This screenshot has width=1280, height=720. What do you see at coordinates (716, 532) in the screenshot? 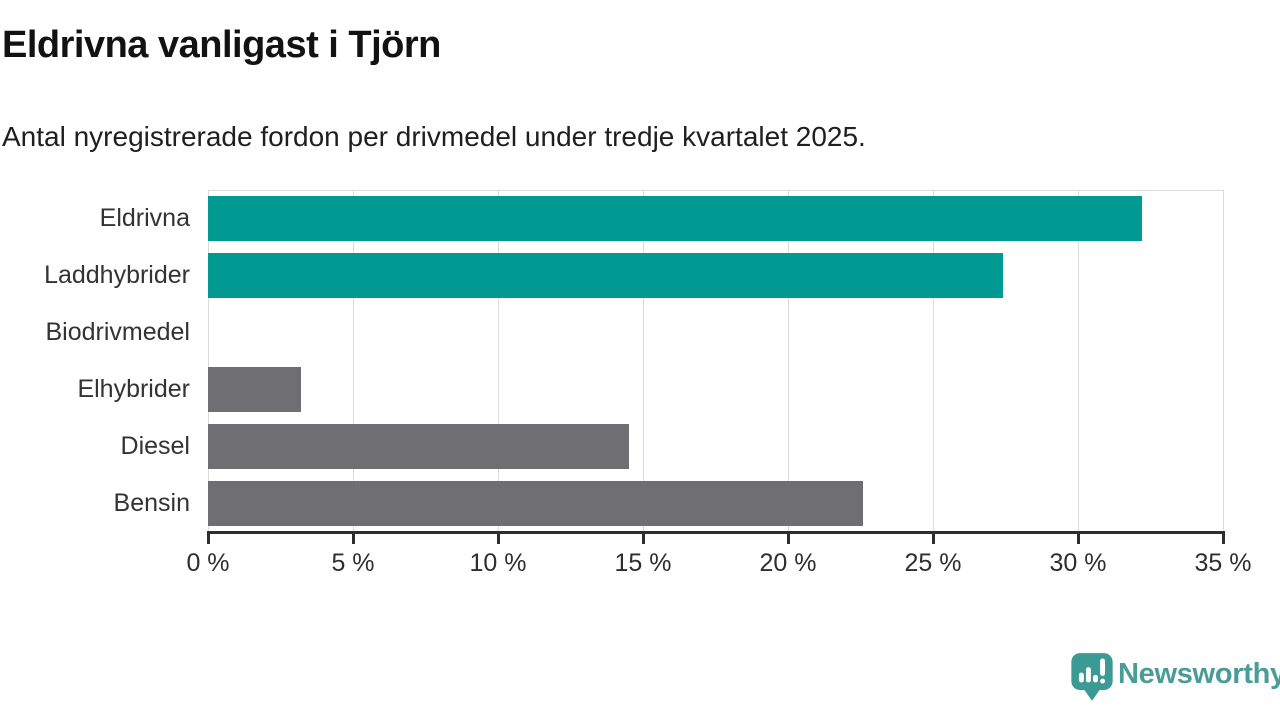
I see `x-axis-line` at bounding box center [716, 532].